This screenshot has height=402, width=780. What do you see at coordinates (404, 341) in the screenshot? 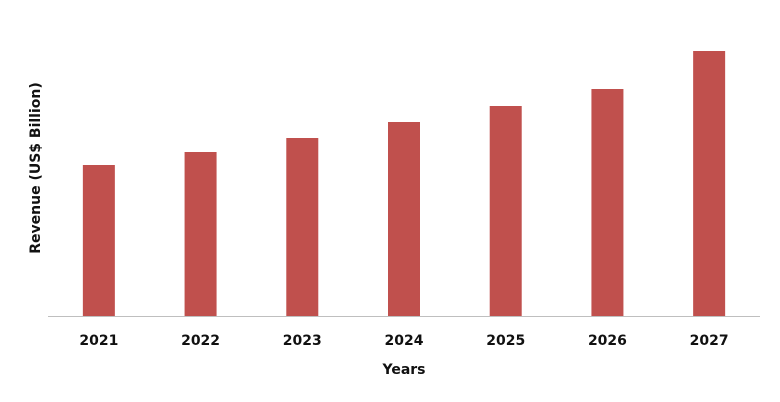
I see `x-tick-label: 2024` at bounding box center [404, 341].